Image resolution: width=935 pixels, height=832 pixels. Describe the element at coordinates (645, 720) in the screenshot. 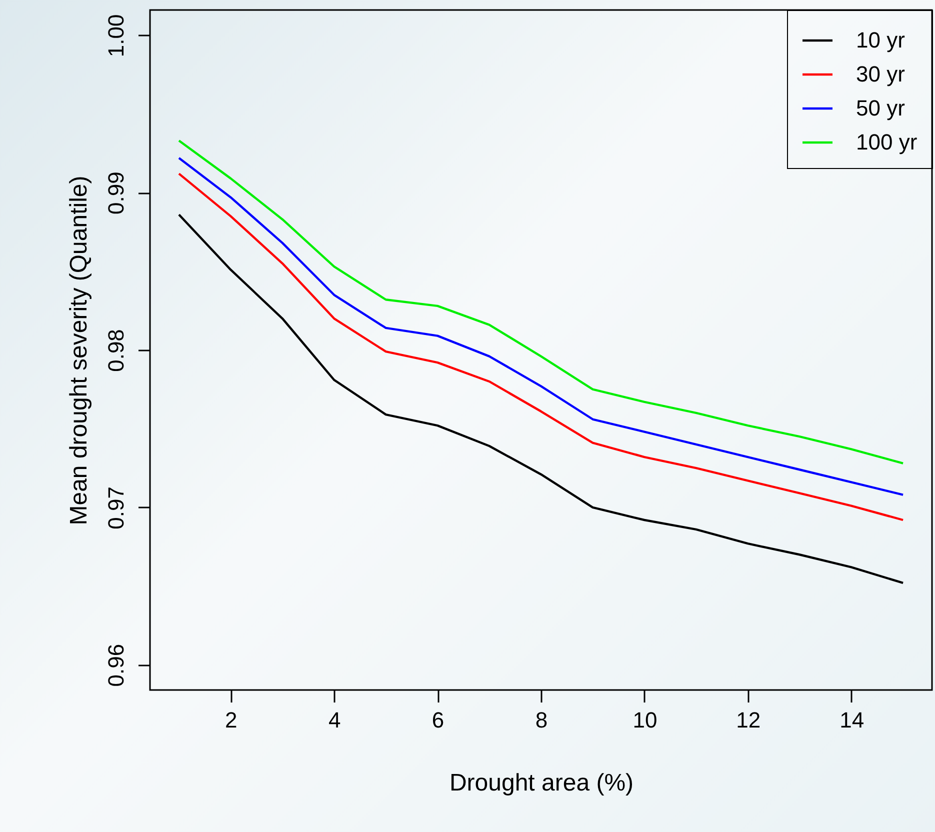

I see `x-tick-label: 10` at that location.